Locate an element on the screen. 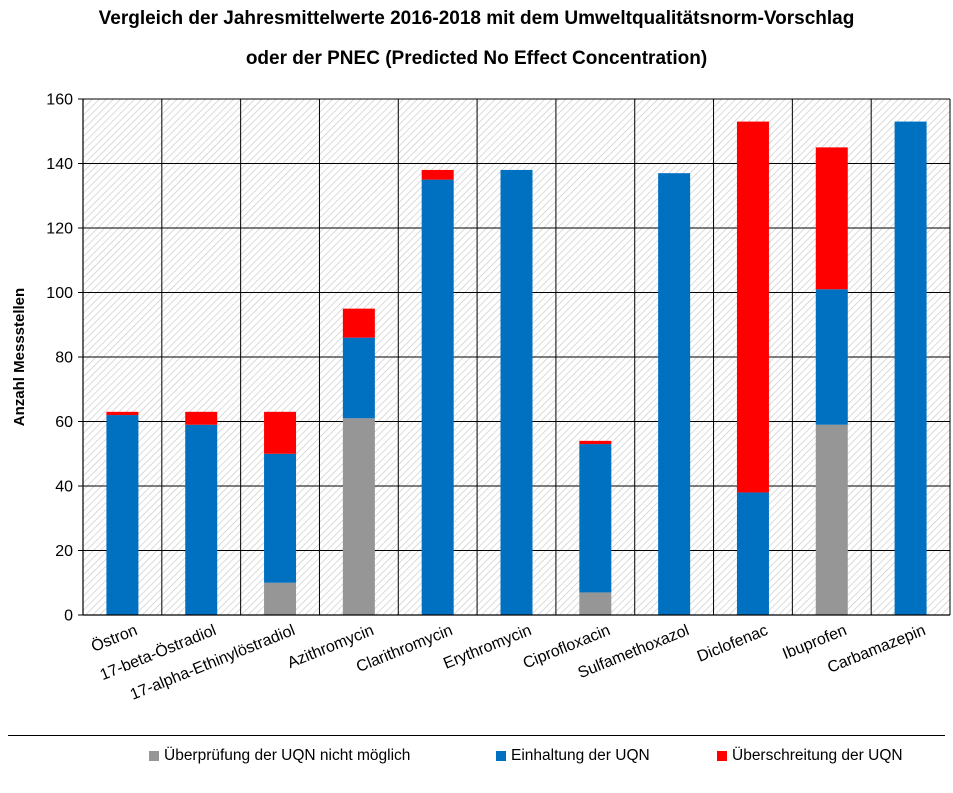 The height and width of the screenshot is (793, 953). y-tick-label: 40 is located at coordinates (64, 487).